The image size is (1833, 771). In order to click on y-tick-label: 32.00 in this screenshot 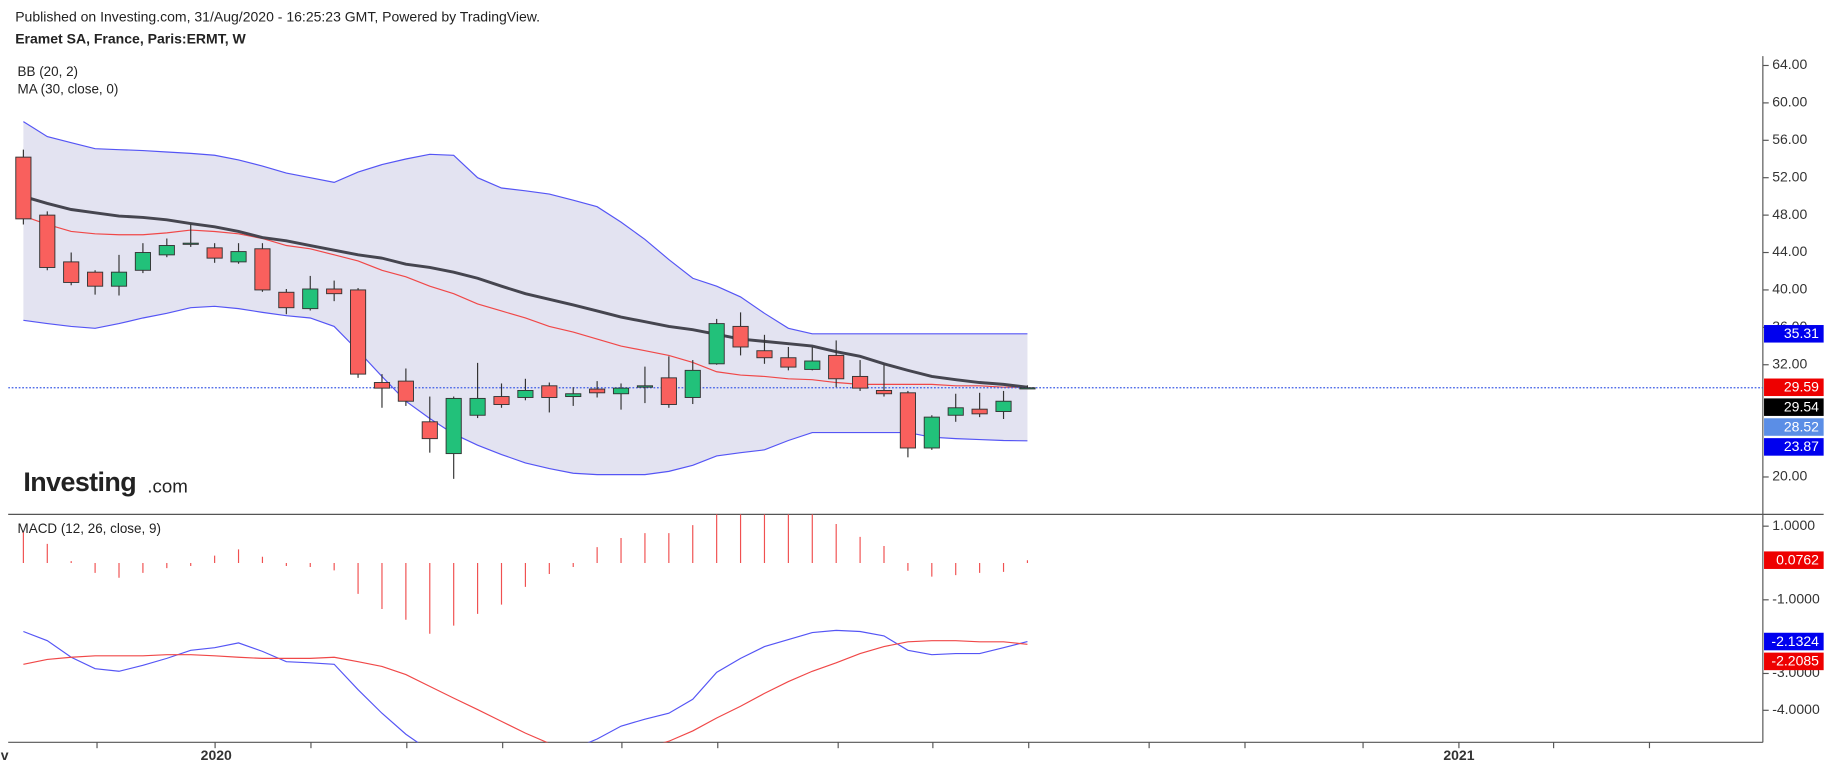, I will do `click(1789, 363)`.